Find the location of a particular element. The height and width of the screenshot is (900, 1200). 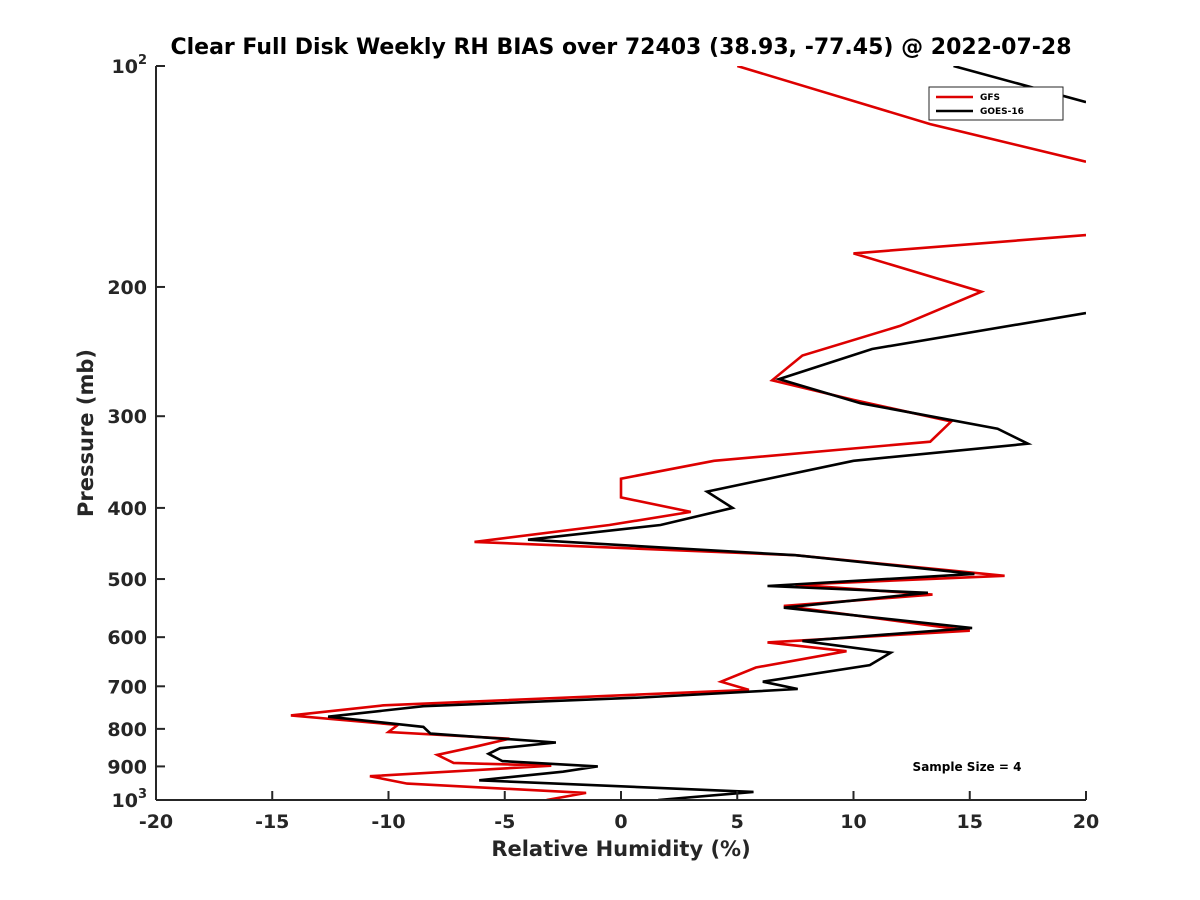

y-ticks: 10² 200 300 400 500 600 700 800 900 10³ is located at coordinates (136, 432).